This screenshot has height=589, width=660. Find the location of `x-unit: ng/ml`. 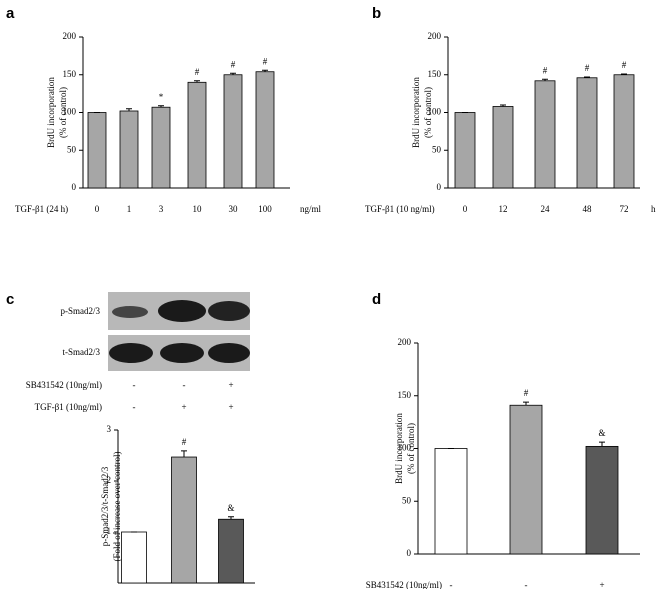

x-unit: ng/ml is located at coordinates (311, 209).